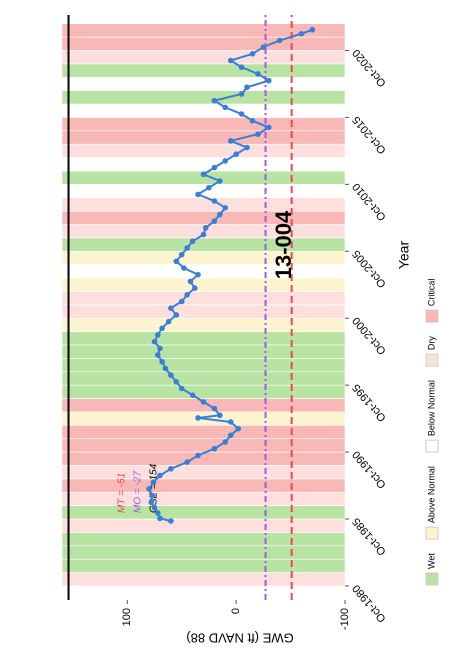 This screenshot has width=451, height=661. What do you see at coordinates (236, 611) in the screenshot?
I see `y-tick-label: 0` at bounding box center [236, 611].